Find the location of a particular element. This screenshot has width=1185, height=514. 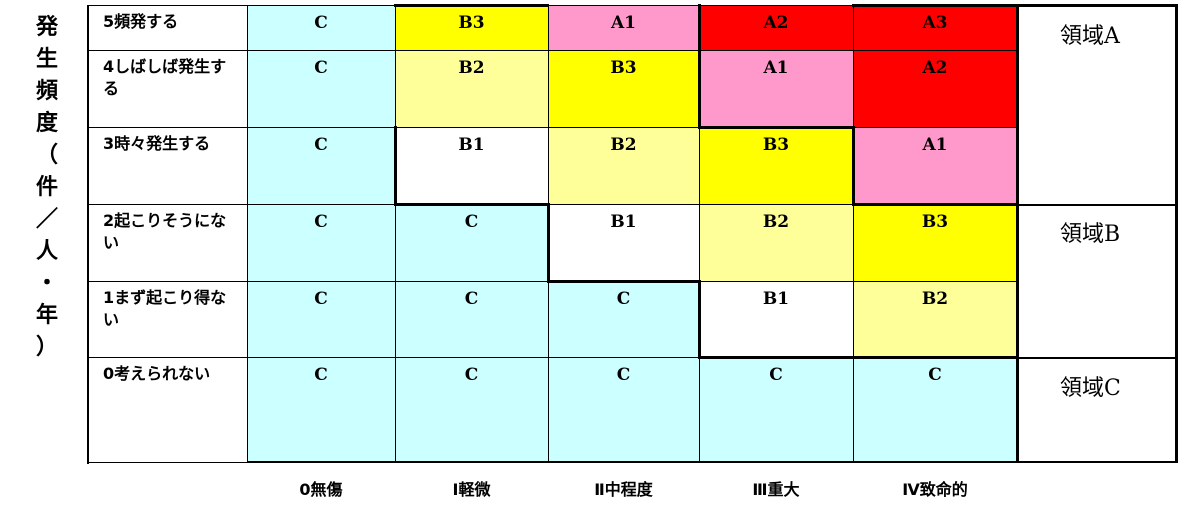

column-label: Ⅲ重大 is located at coordinates (776, 489).